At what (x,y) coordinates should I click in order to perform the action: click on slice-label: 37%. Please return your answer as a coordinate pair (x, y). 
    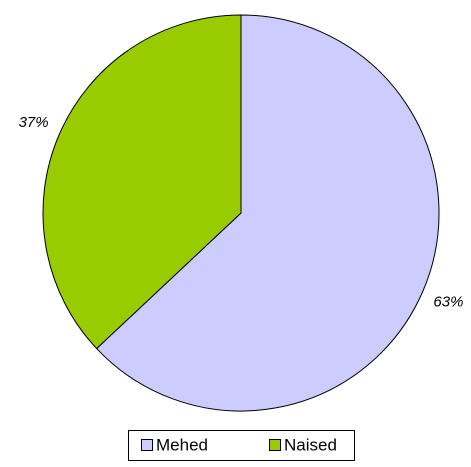
    Looking at the image, I should click on (34, 122).